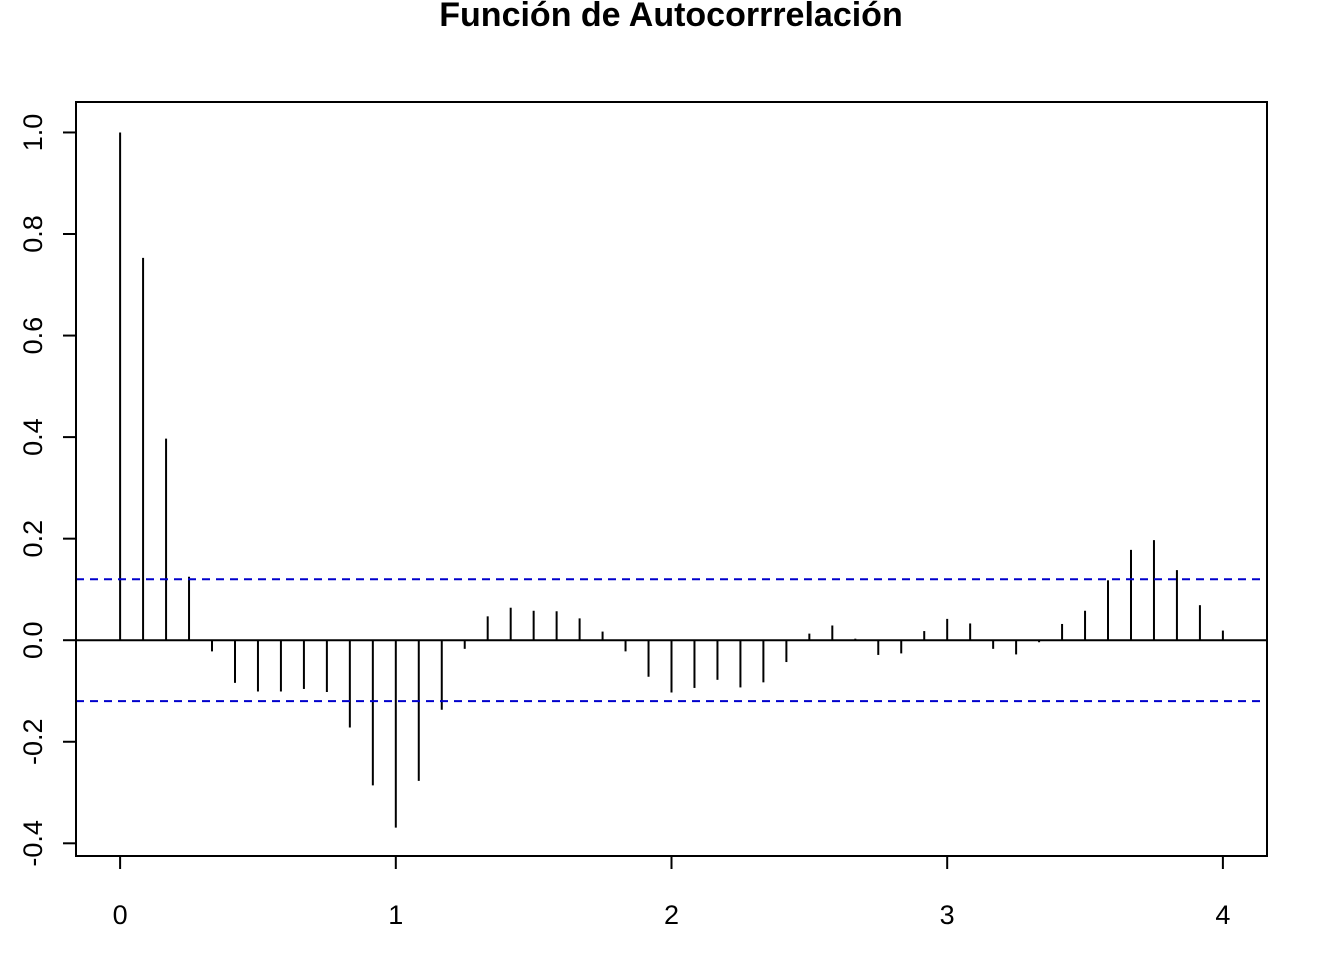 The width and height of the screenshot is (1344, 960). What do you see at coordinates (33, 741) in the screenshot?
I see `y-tick-label-1: -0.2` at bounding box center [33, 741].